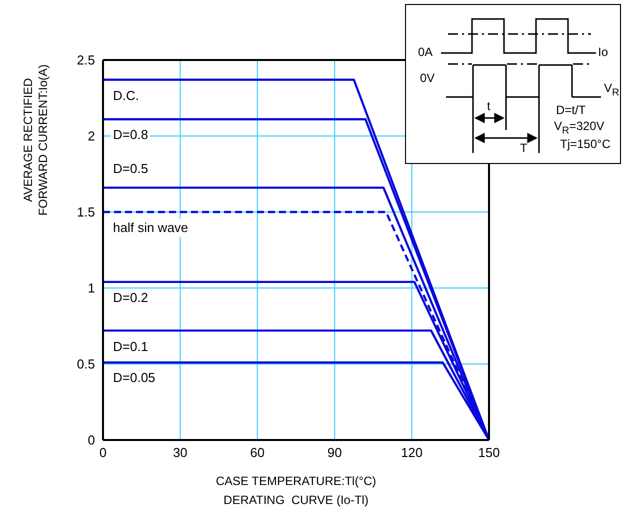 This screenshot has height=530, width=627. Describe the element at coordinates (103, 452) in the screenshot. I see `x-tick-label: 0` at that location.